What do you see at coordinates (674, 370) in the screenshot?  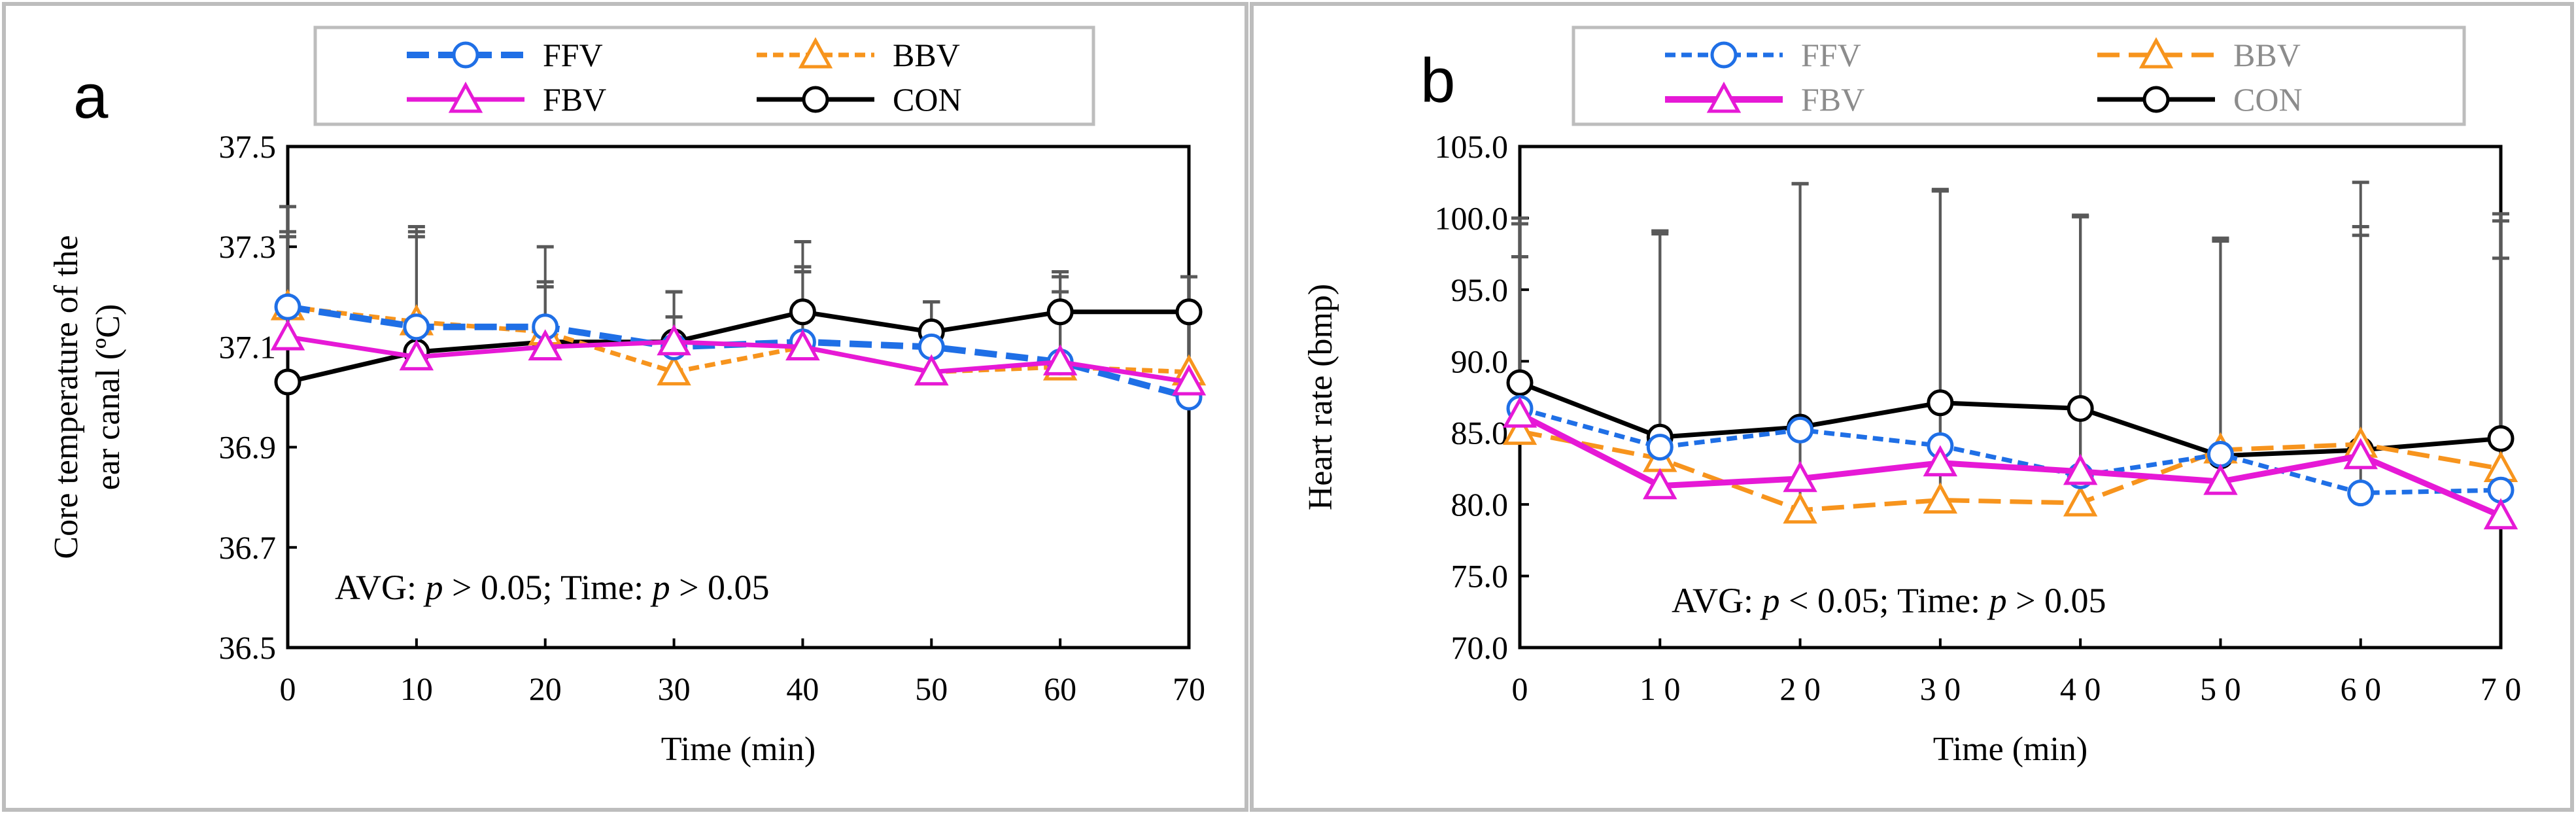 I see `panel-a-point-bbv` at bounding box center [674, 370].